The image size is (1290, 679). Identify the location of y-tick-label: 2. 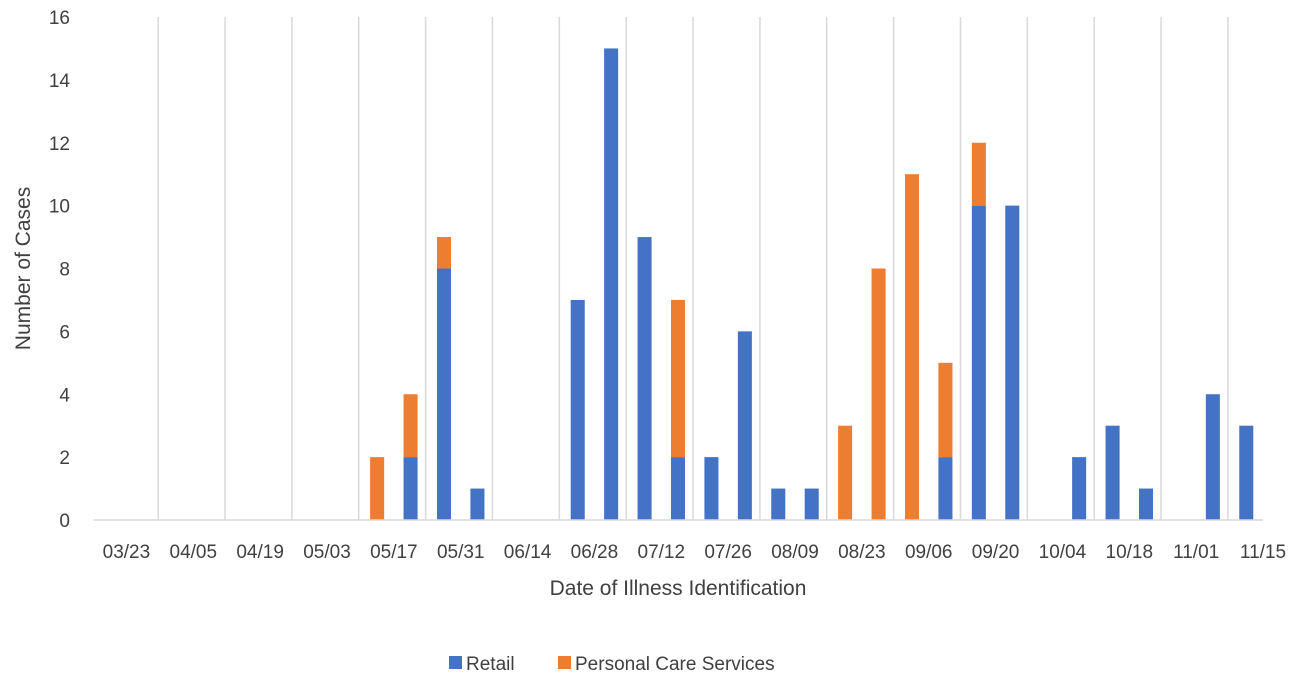
(64, 458).